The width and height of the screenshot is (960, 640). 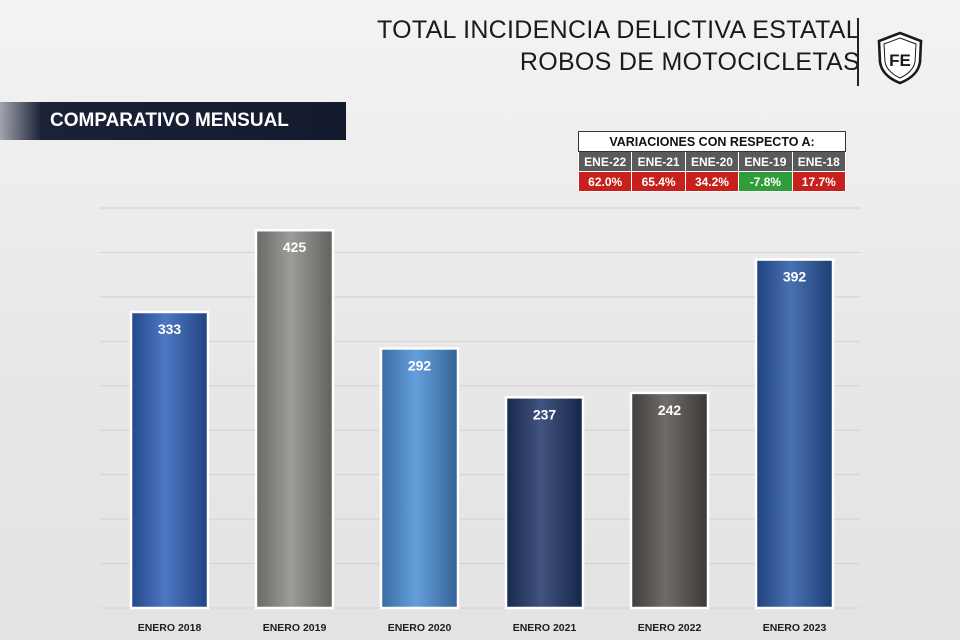 I want to click on variation-value: 17.7%, so click(x=819, y=181).